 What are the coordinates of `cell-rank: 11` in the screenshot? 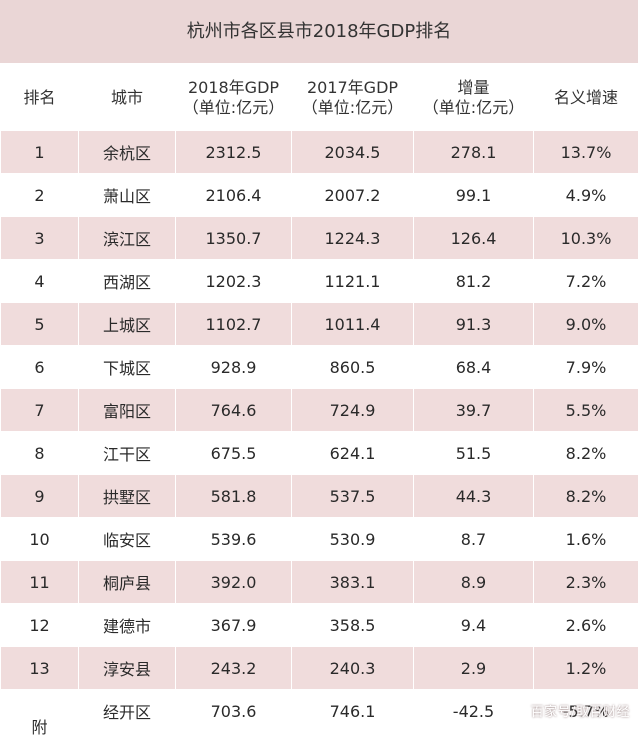 It's located at (40, 582).